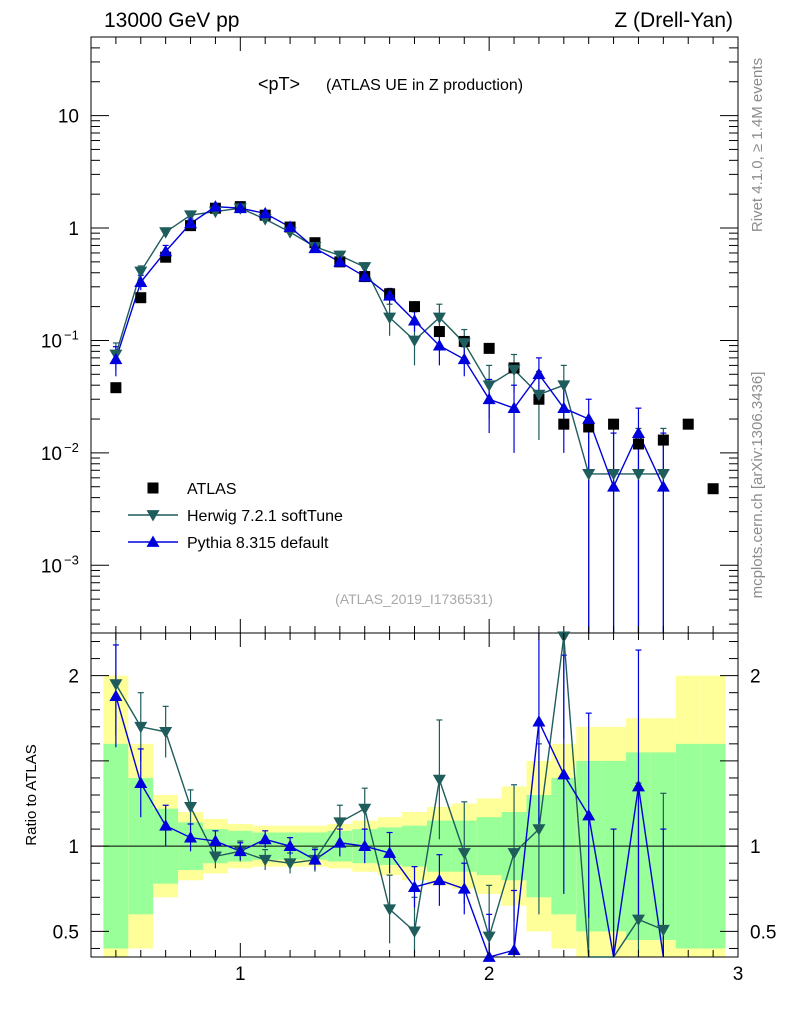 This screenshot has height=1024, width=786. Describe the element at coordinates (757, 145) in the screenshot. I see `rivet-version-label: Rivet 4.1.0, ≥ 1.4M events` at that location.